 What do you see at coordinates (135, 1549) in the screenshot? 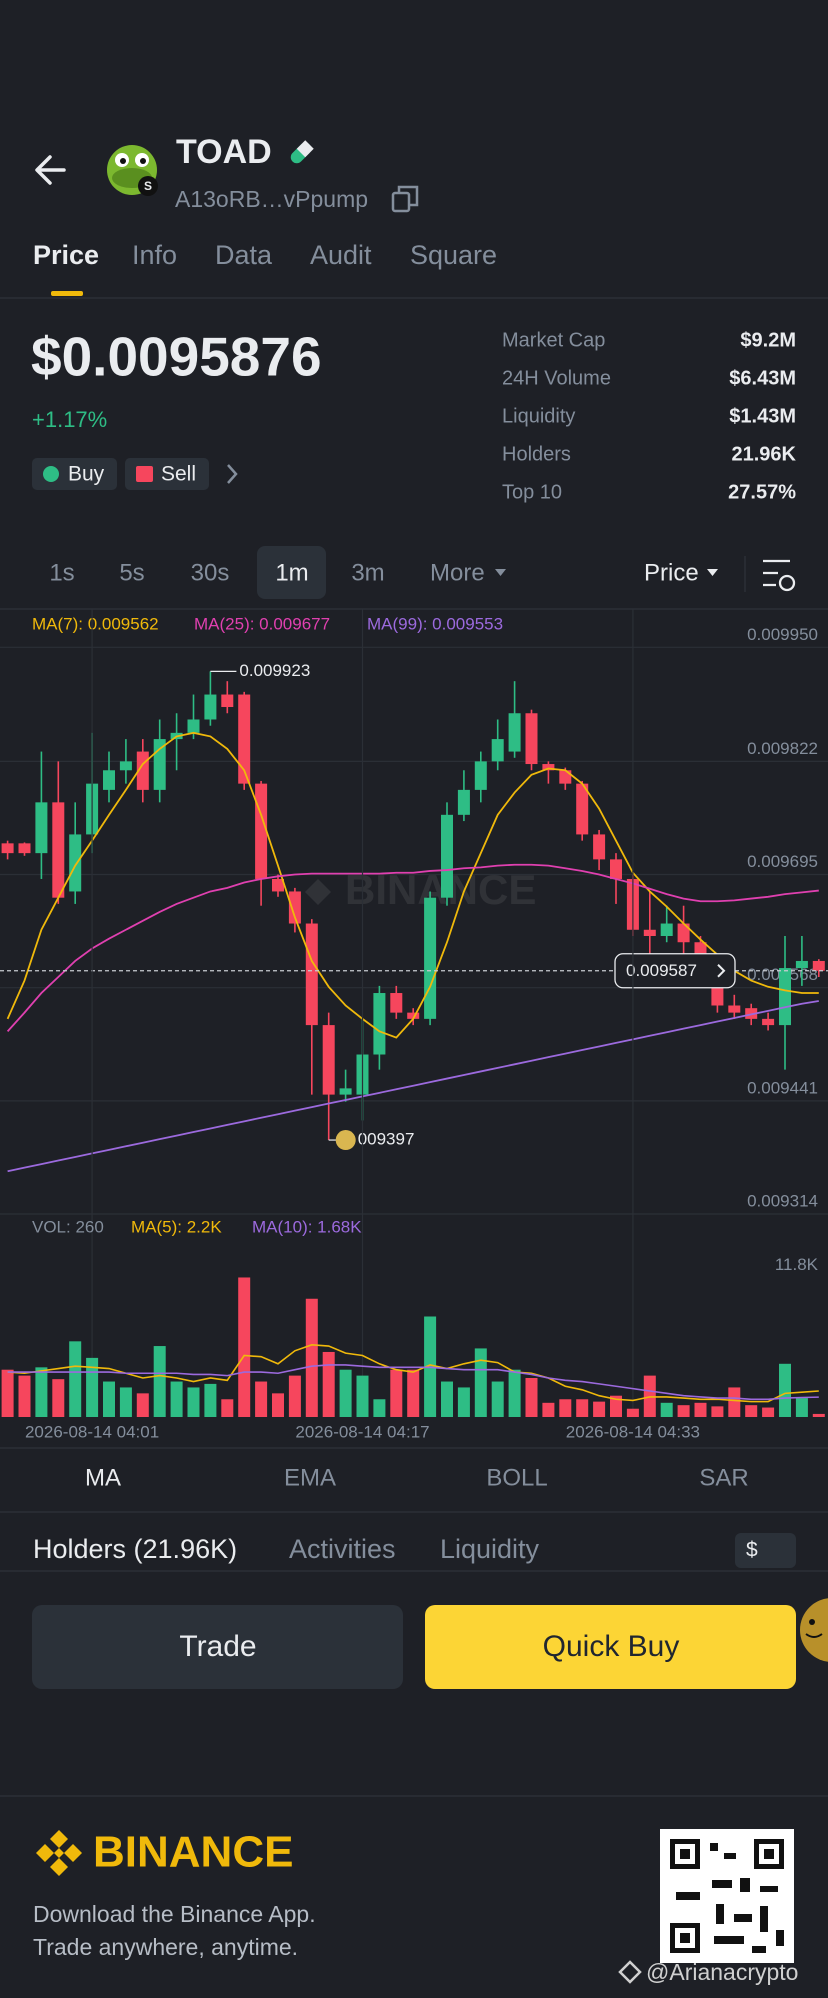
I see `bottom-tab: Holders (21.96K)` at bounding box center [135, 1549].